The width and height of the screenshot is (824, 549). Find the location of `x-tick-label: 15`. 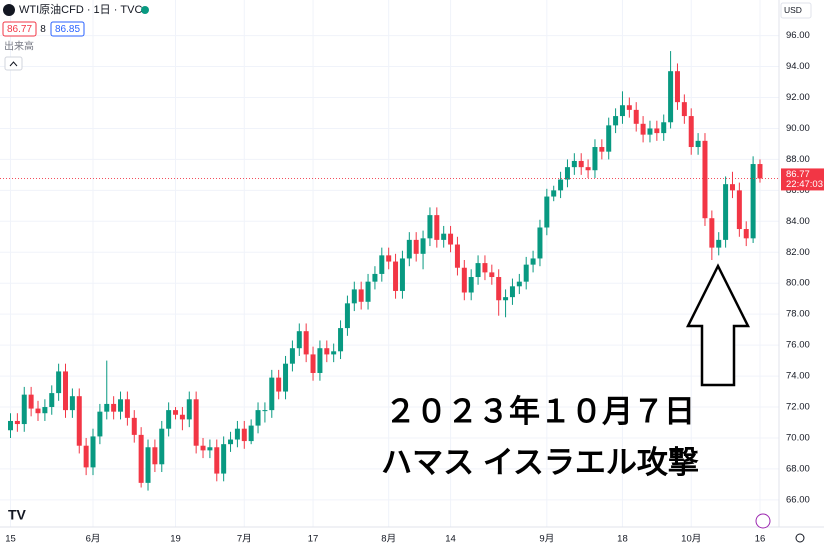

x-tick-label: 15 is located at coordinates (10, 539).